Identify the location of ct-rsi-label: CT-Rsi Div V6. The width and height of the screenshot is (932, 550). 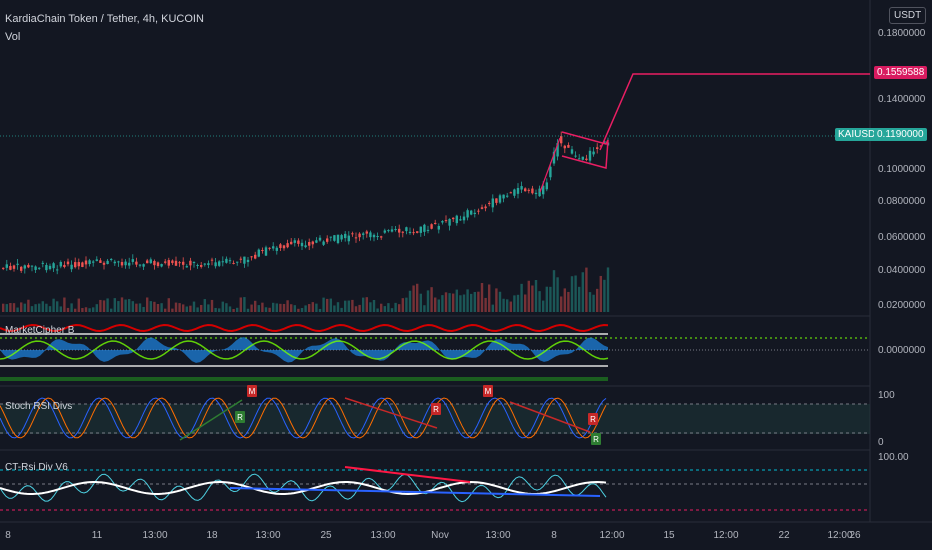
(36, 467).